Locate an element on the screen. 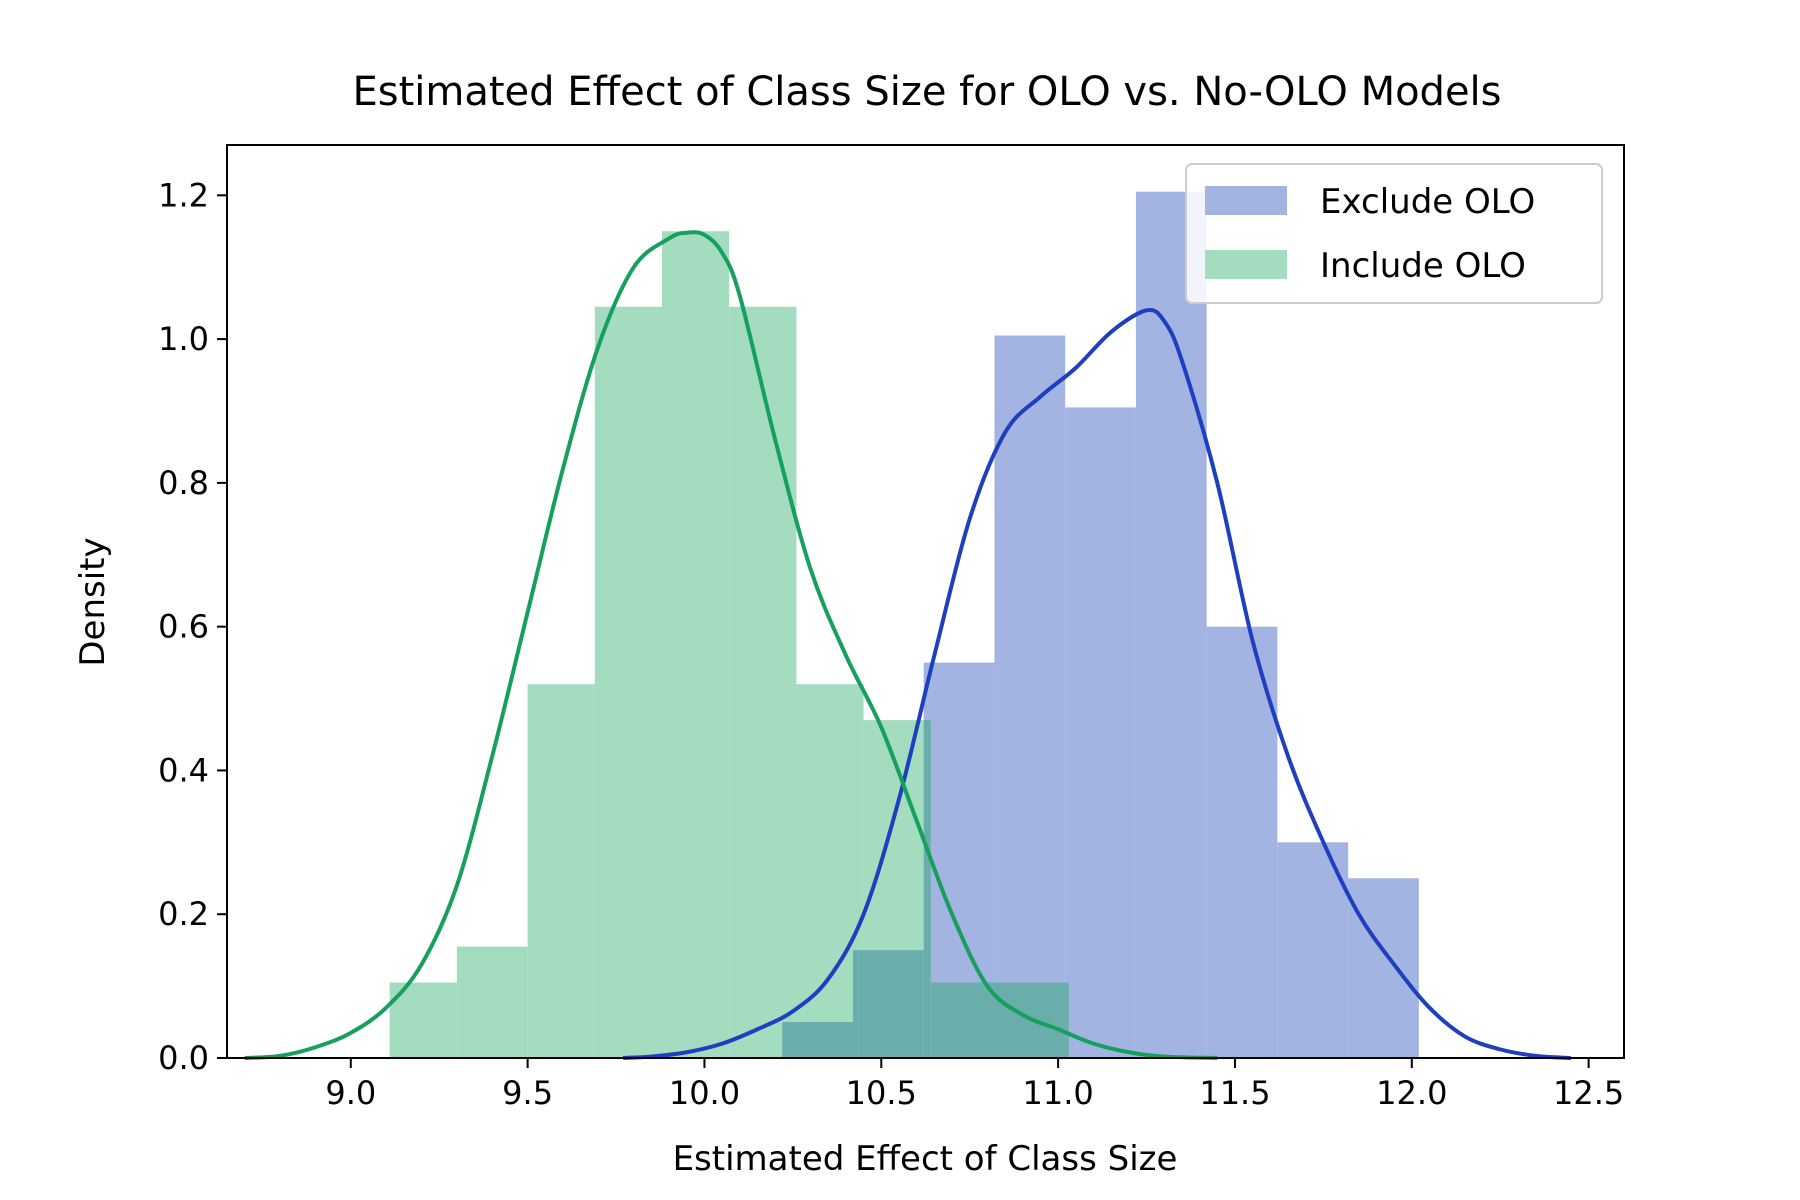  legend-box is located at coordinates (1394, 233).